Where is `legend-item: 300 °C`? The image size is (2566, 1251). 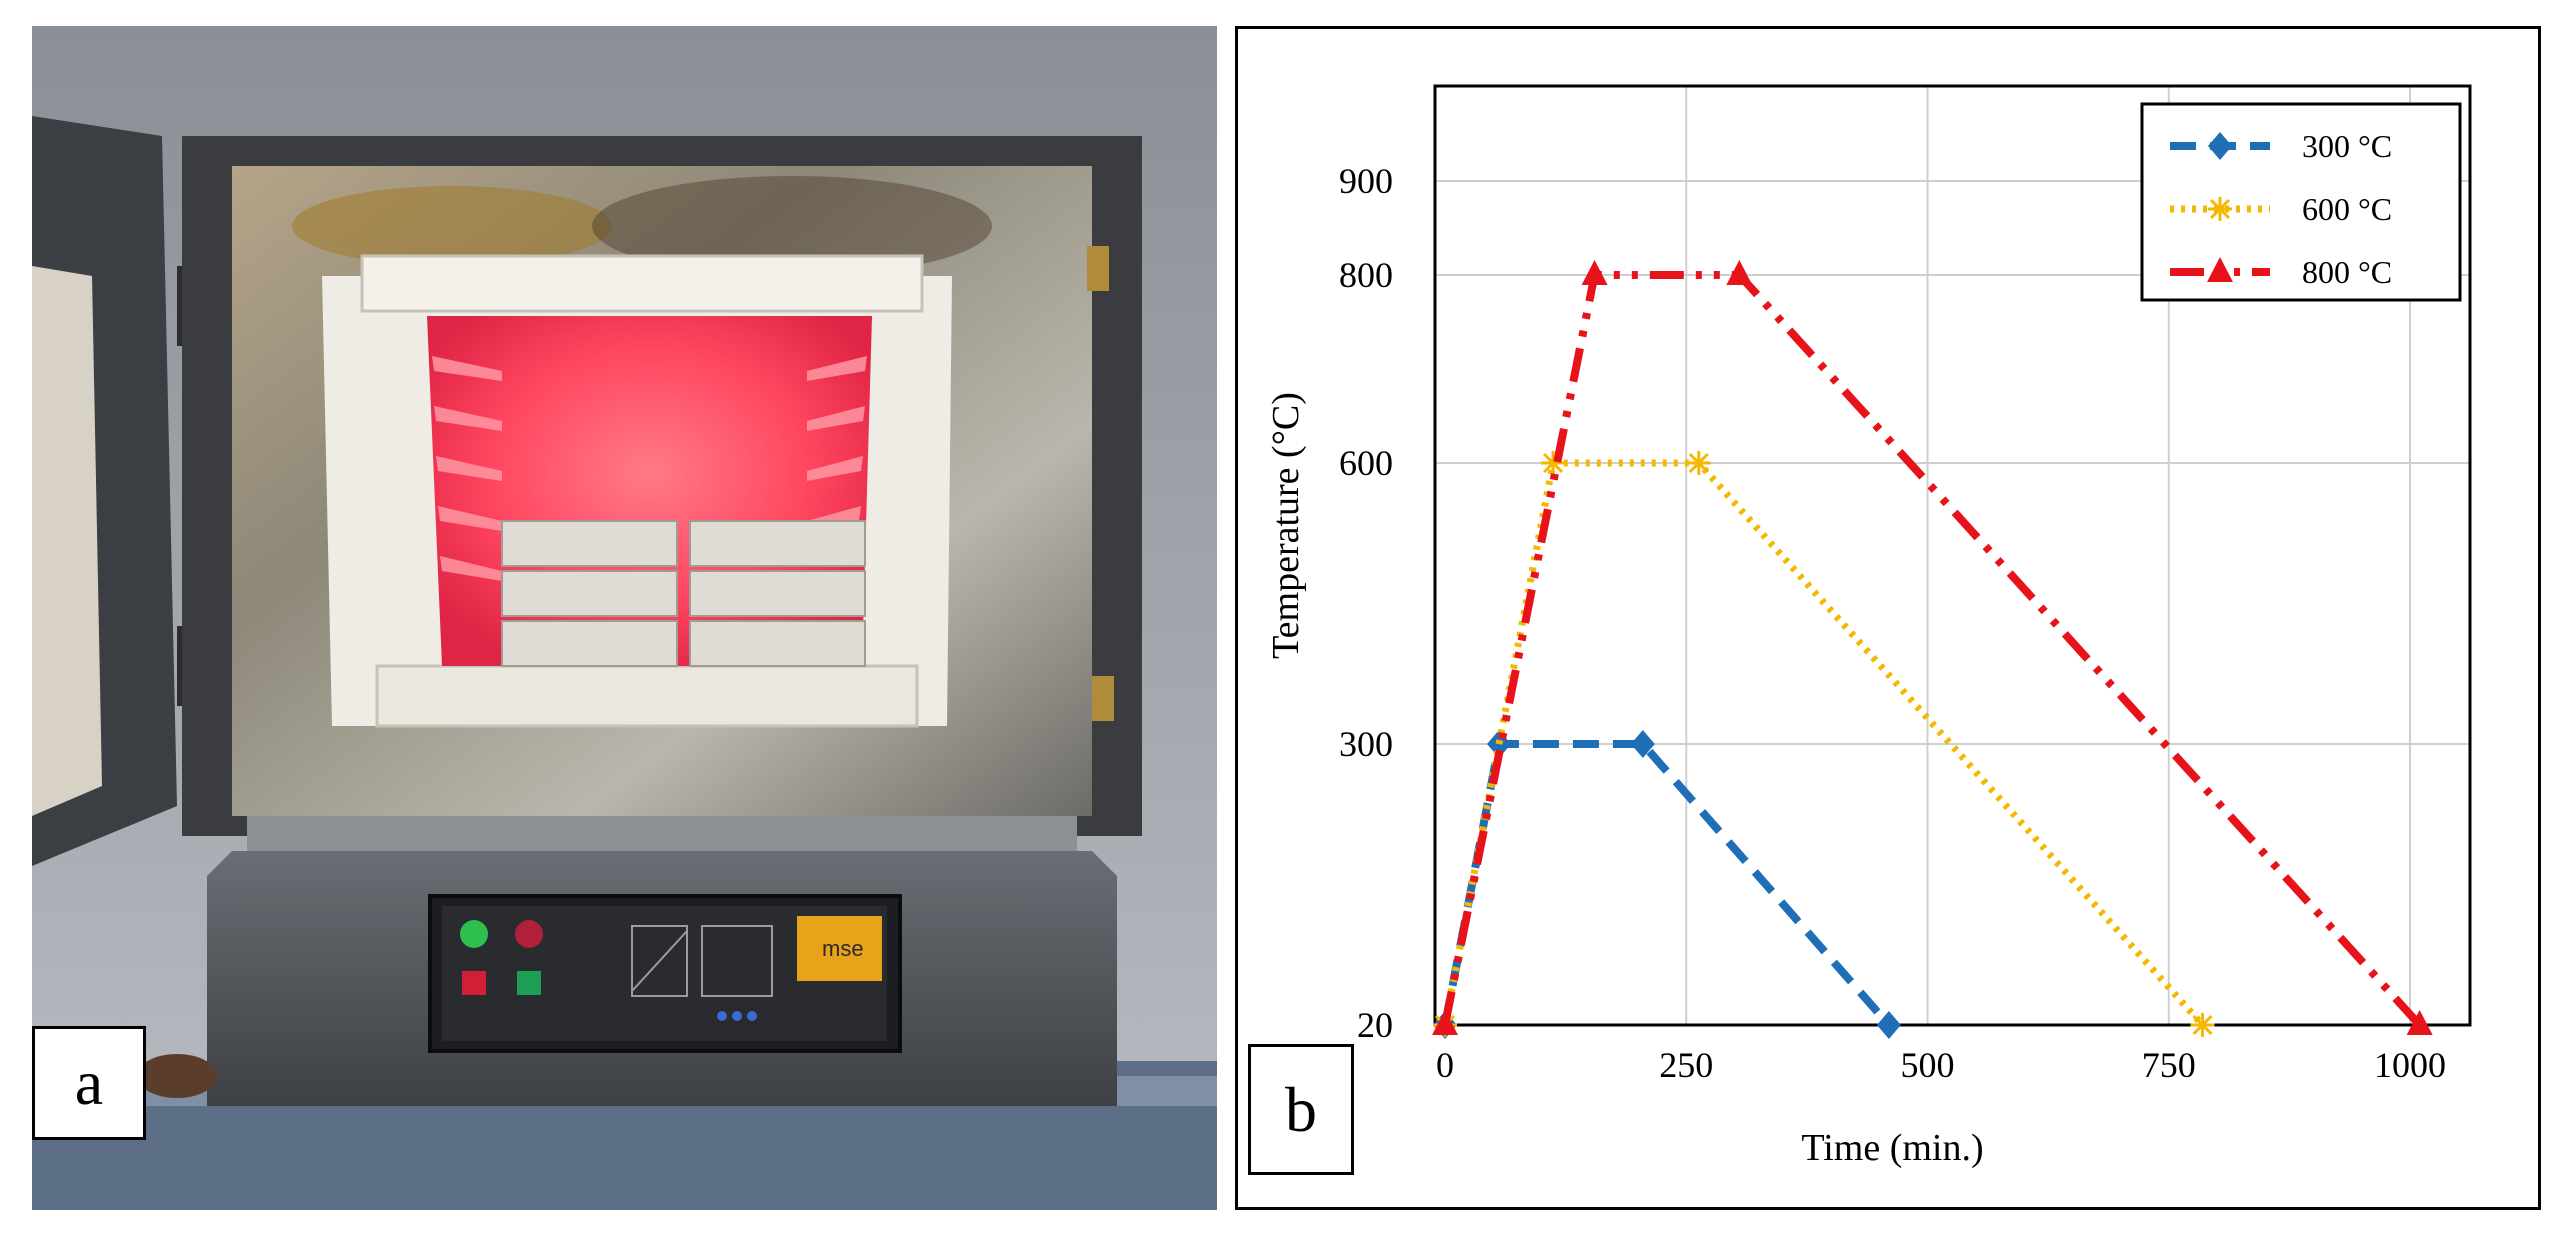
legend-item: 300 °C is located at coordinates (2281, 146).